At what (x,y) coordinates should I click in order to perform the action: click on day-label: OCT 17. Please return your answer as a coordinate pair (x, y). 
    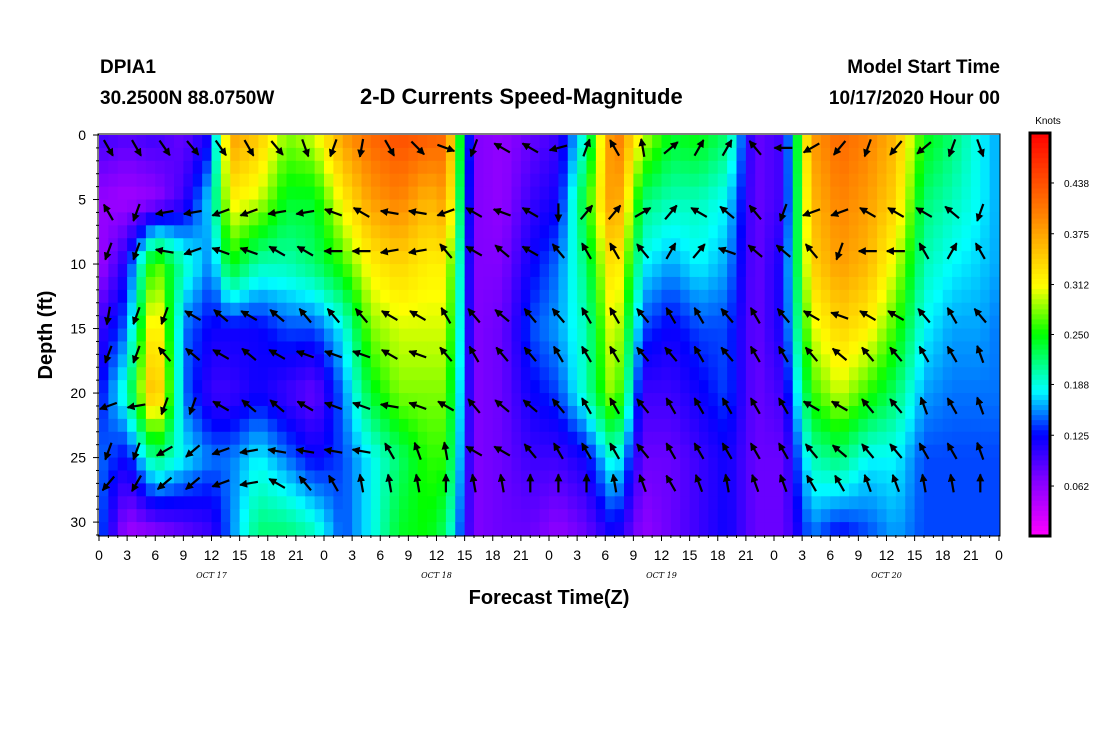
    Looking at the image, I should click on (212, 575).